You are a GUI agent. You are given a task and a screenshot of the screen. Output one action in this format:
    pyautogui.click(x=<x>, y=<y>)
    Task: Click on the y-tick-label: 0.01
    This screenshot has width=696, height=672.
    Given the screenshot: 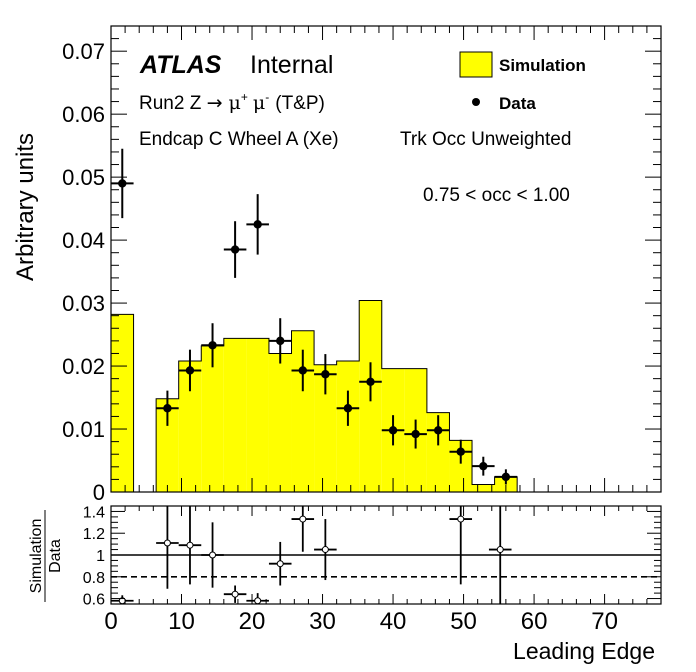 What is the action you would take?
    pyautogui.click(x=83, y=429)
    